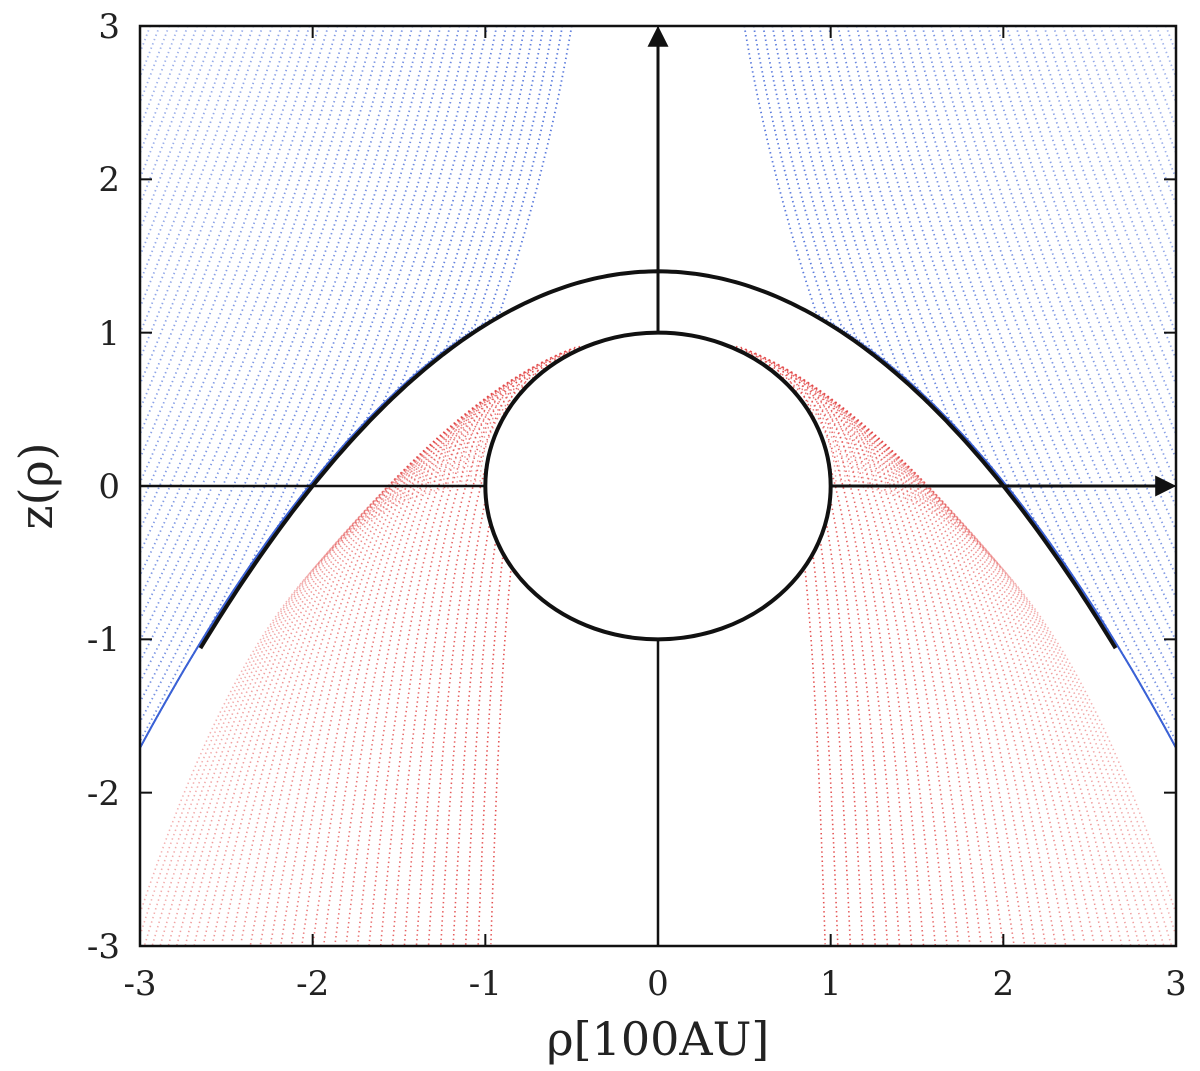 The image size is (1200, 1071). Describe the element at coordinates (36, 485) in the screenshot. I see `y-axis-title: z(ρ)` at that location.